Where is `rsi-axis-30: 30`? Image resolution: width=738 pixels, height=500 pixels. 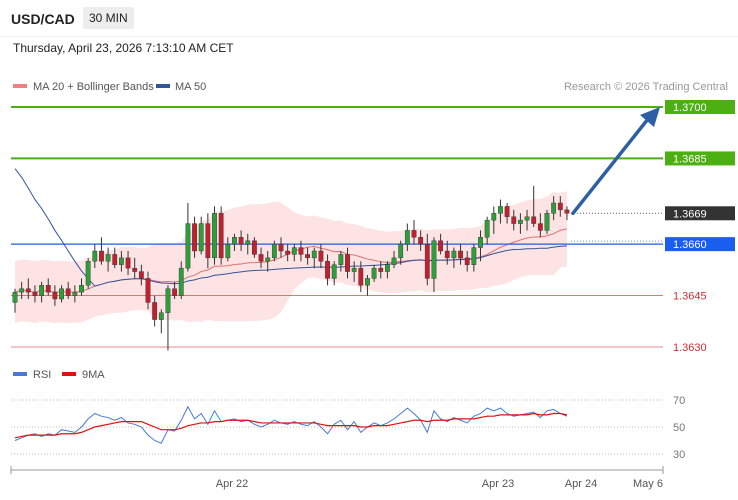
rsi-axis-30: 30 is located at coordinates (679, 455).